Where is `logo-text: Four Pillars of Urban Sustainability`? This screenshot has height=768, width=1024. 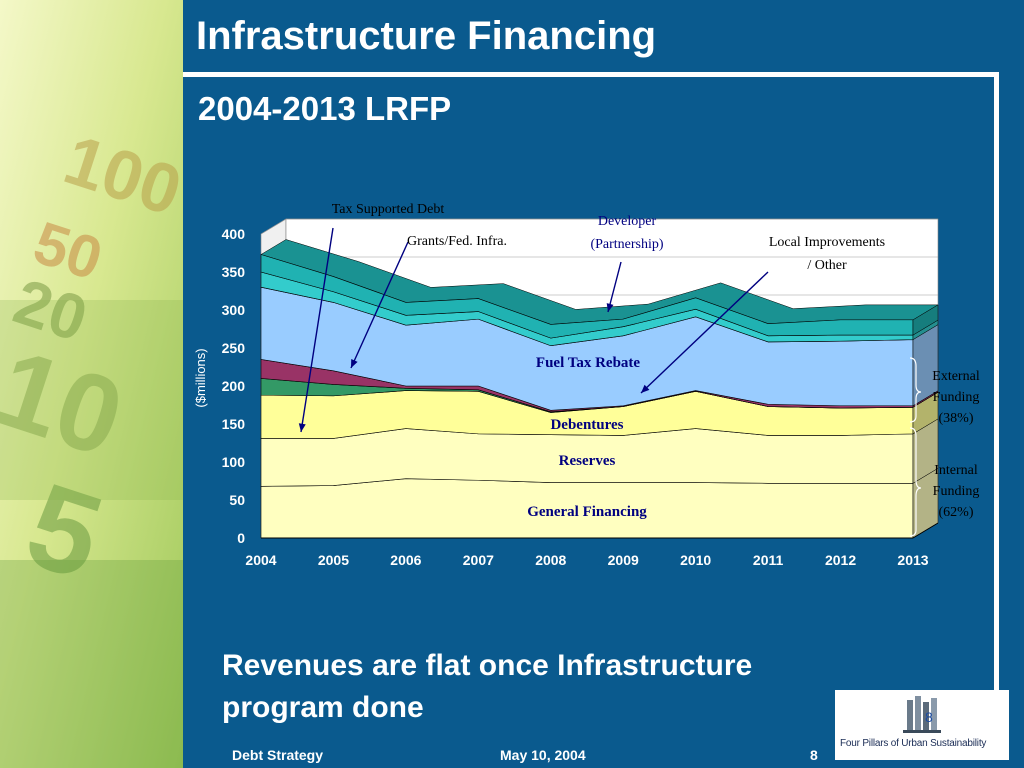
logo-text: Four Pillars of Urban Sustainability is located at coordinates (913, 743).